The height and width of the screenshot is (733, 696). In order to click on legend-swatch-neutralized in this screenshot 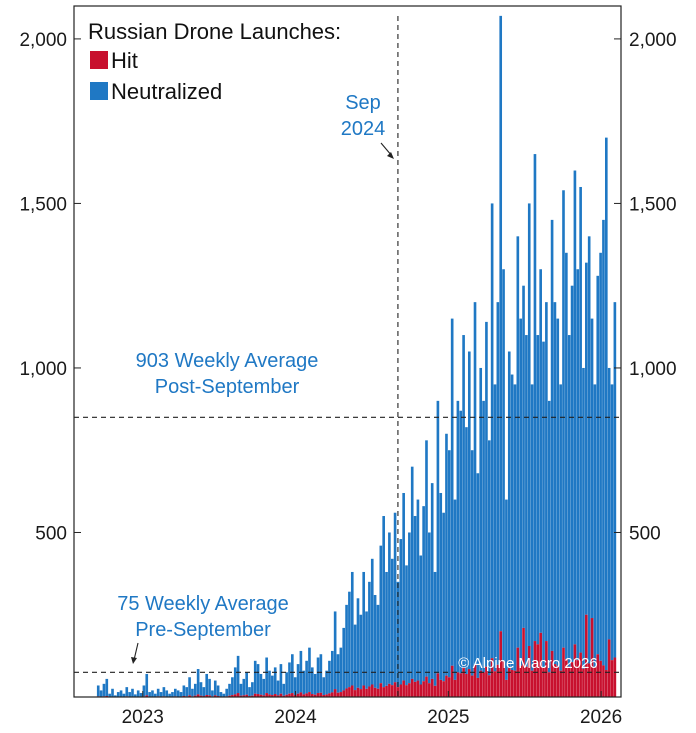, I will do `click(99, 91)`.